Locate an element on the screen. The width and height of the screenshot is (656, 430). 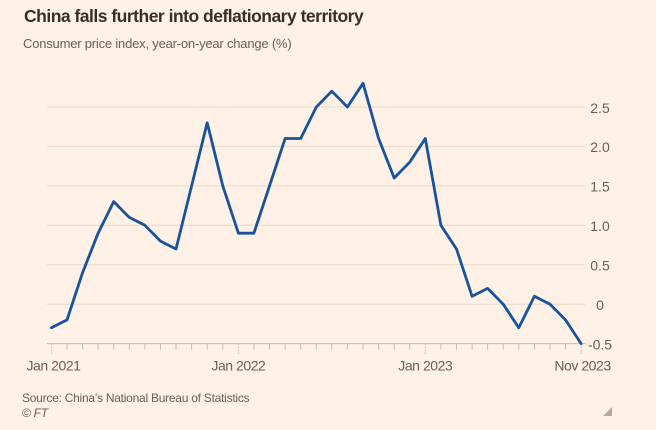
svg-text: -0.5 is located at coordinates (600, 344).